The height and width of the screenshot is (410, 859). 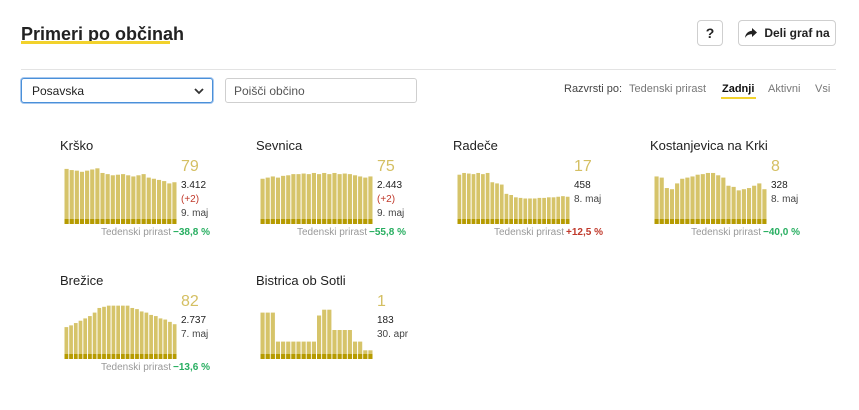 What do you see at coordinates (738, 89) in the screenshot?
I see `sort-option-latest: Zadnji` at bounding box center [738, 89].